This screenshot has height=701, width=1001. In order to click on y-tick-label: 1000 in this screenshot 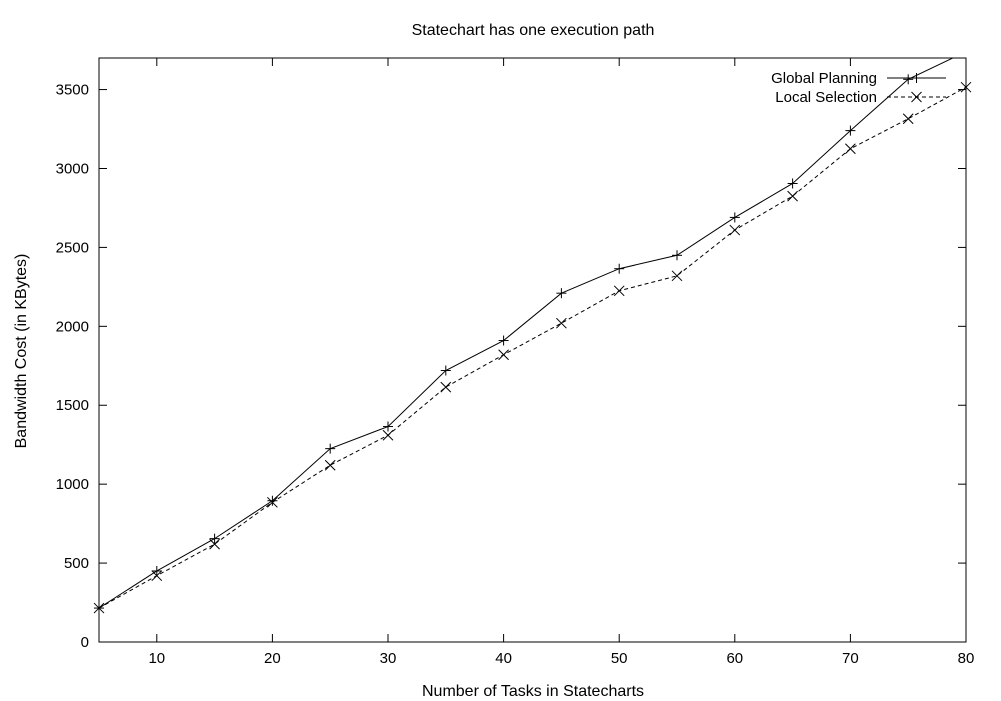, I will do `click(72, 484)`.